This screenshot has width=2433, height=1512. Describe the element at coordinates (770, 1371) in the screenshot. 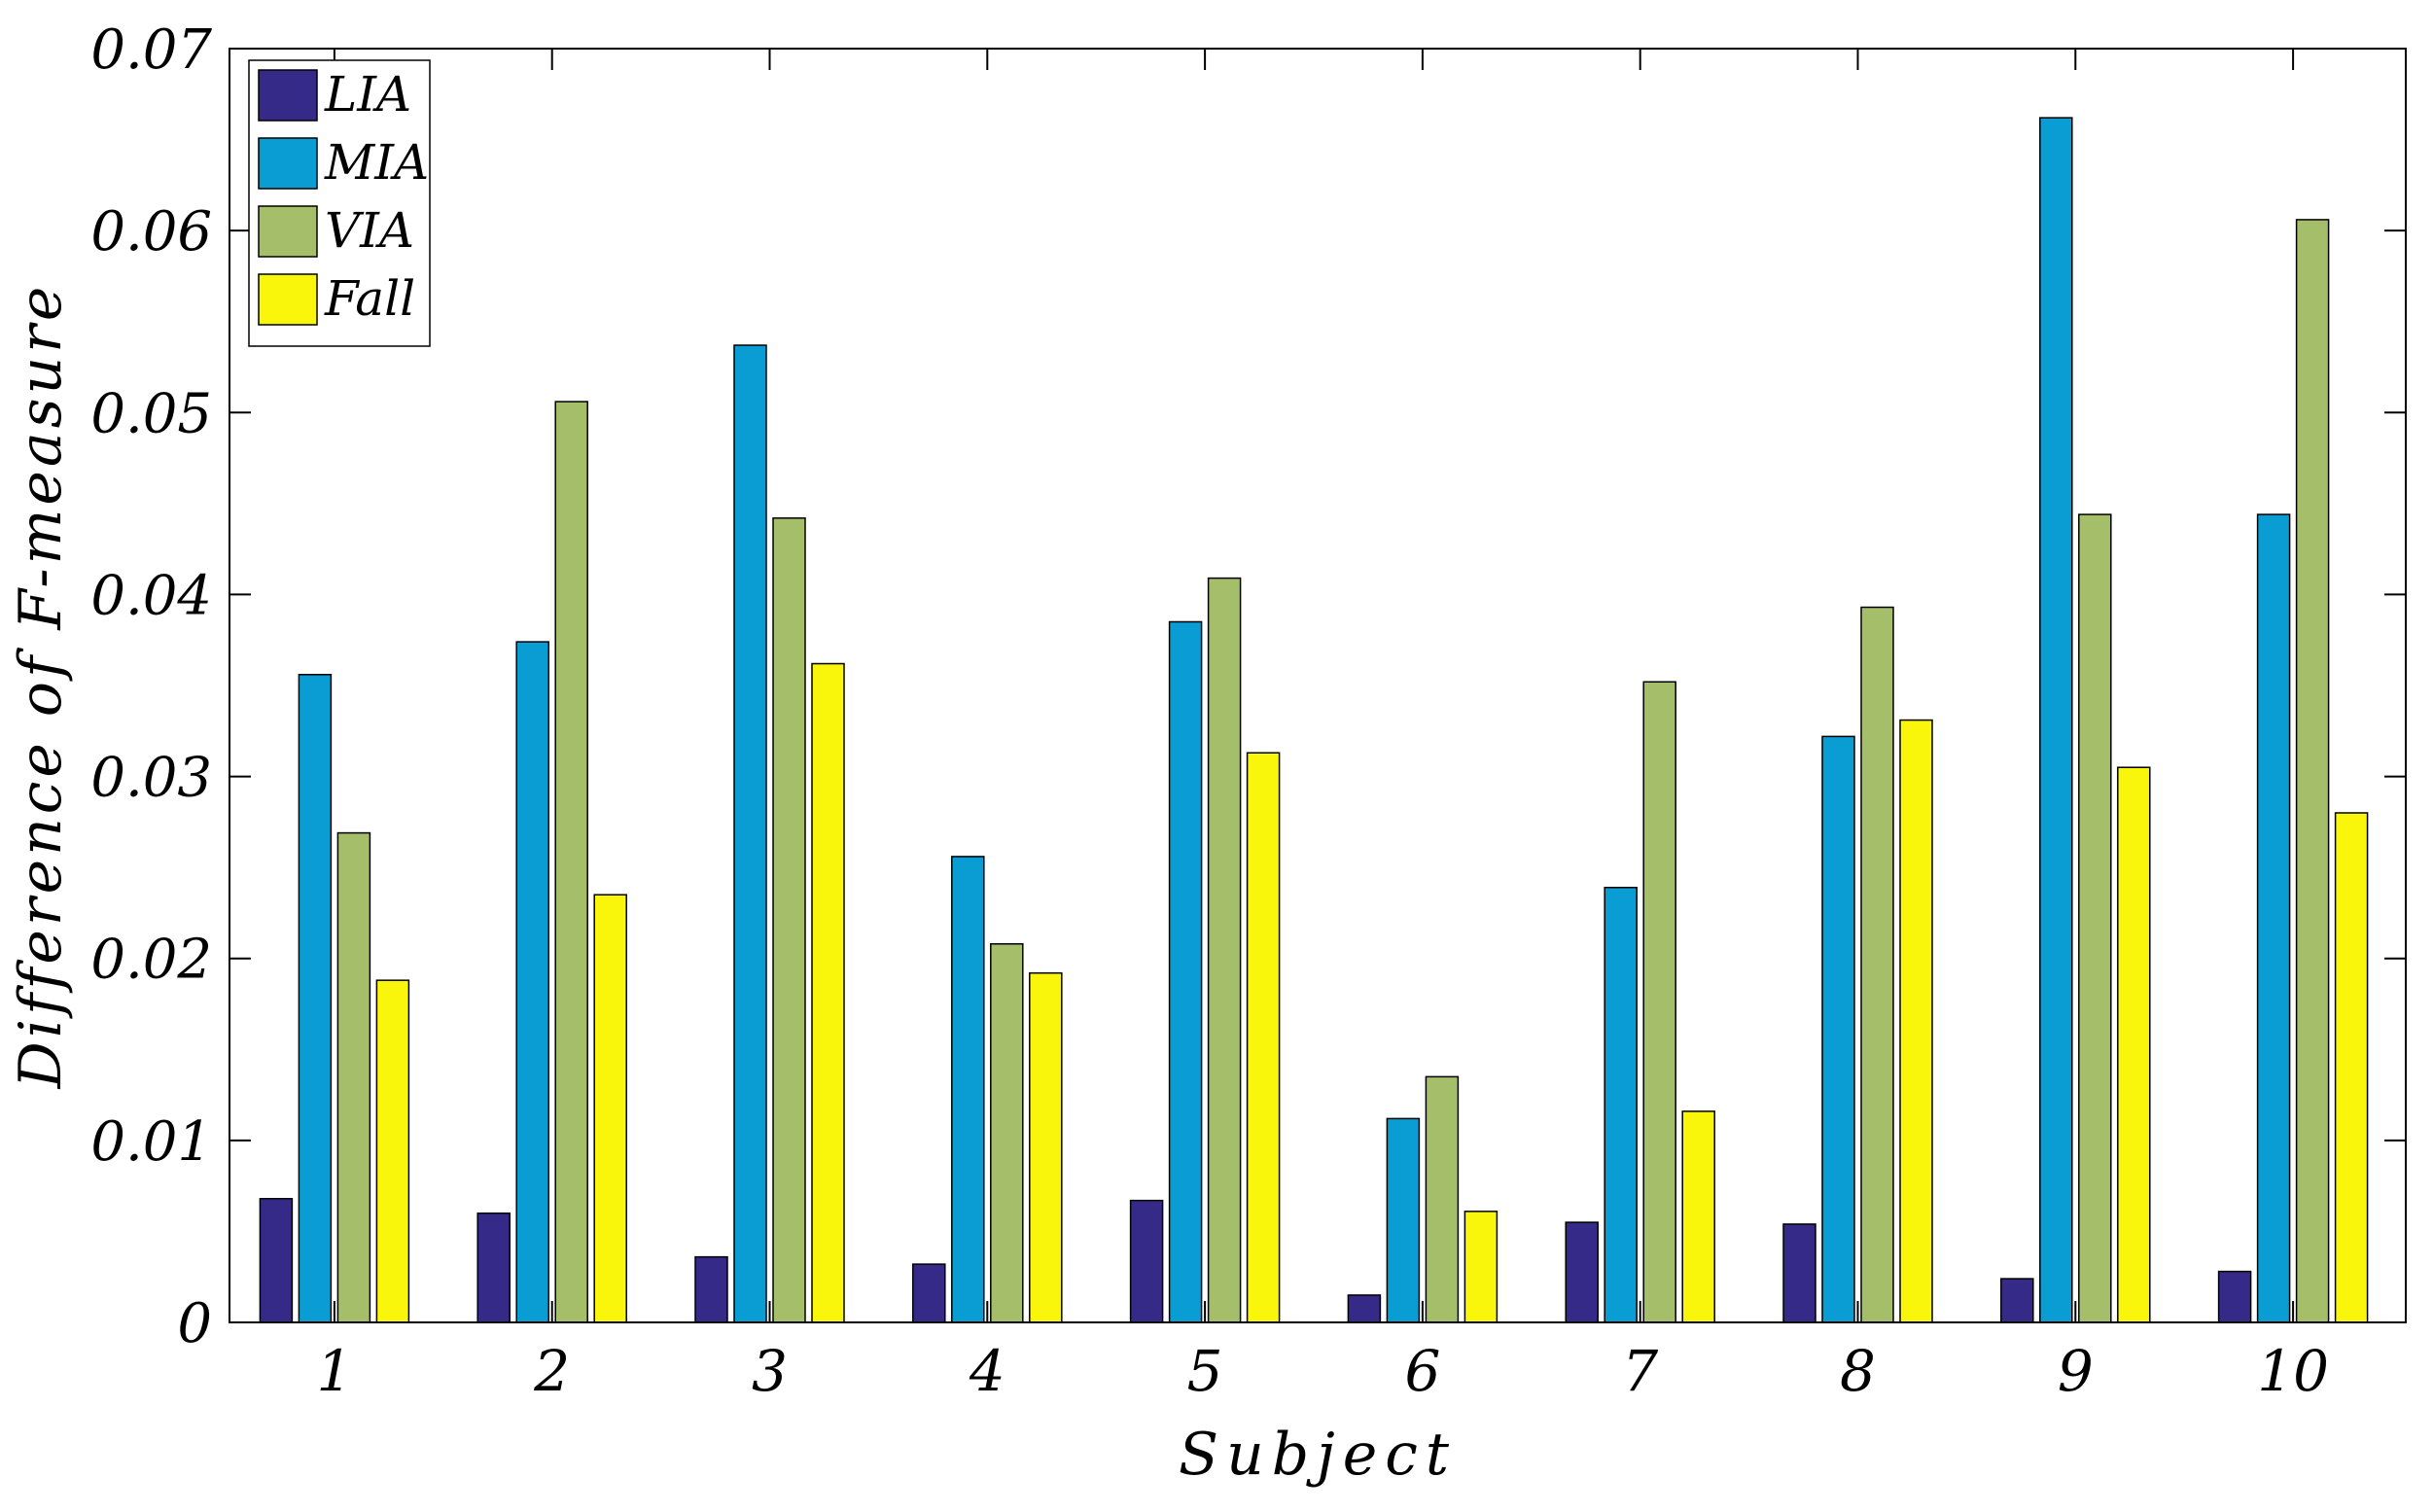

I see `x-tick-label: 3` at that location.